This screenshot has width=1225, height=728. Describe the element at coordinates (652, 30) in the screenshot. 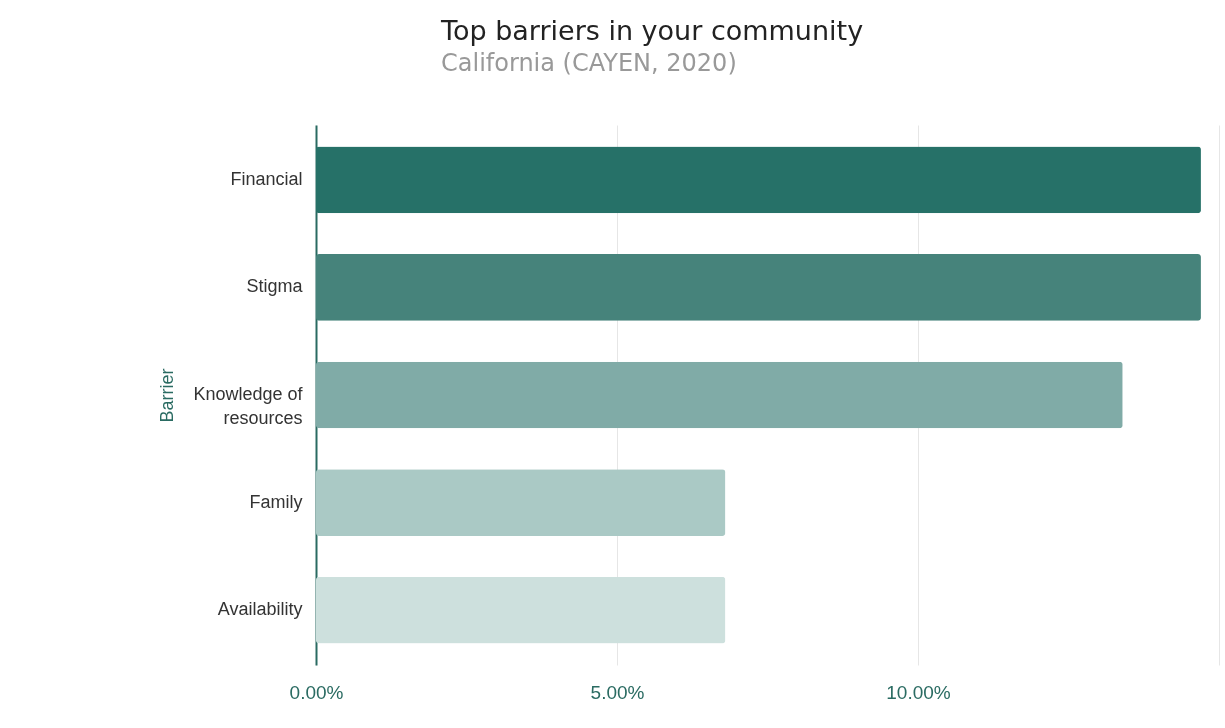

I see `chart-title: Top barriers in your community` at that location.